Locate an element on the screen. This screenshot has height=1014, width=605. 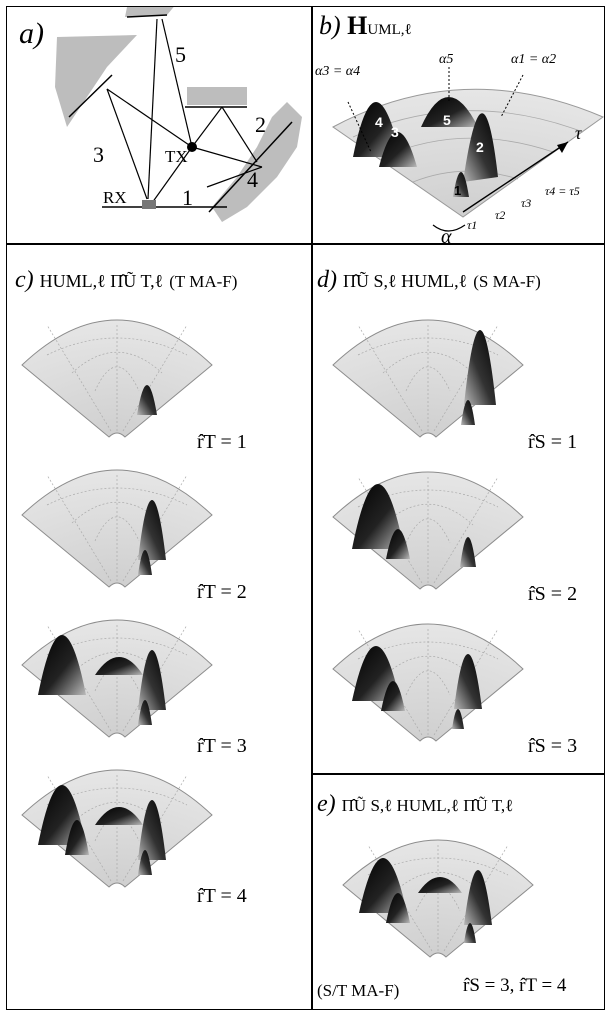
tau3-label: τ3 is located at coordinates (526, 203).